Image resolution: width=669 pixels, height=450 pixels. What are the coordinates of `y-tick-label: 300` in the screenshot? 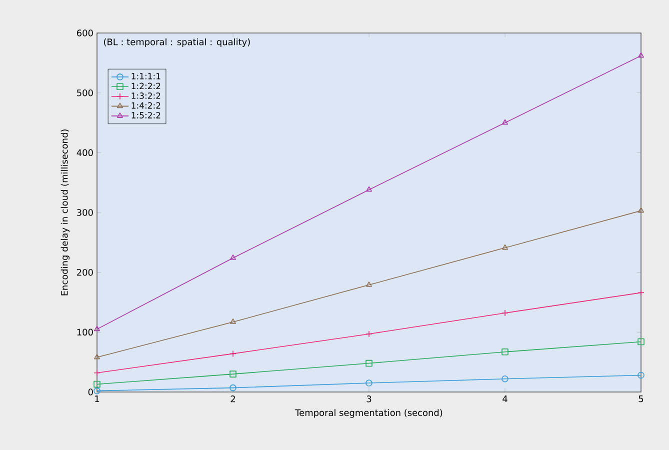 It's located at (85, 212).